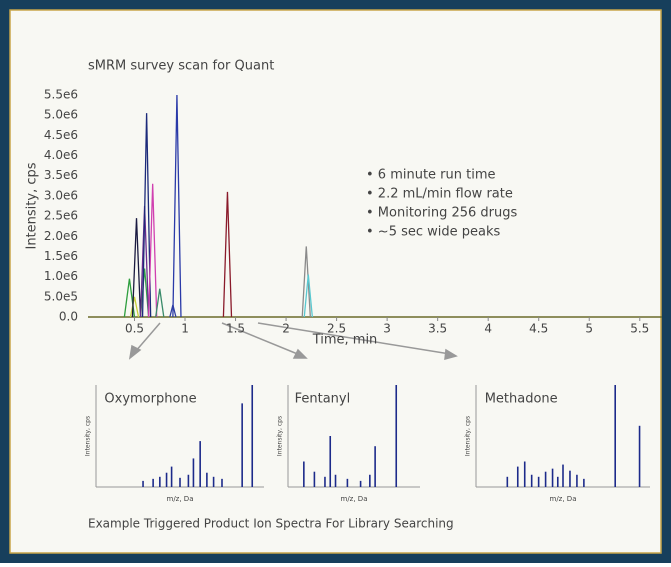 The width and height of the screenshot is (671, 567). I want to click on y-tick-label: 5.0e5, so click(61, 296).